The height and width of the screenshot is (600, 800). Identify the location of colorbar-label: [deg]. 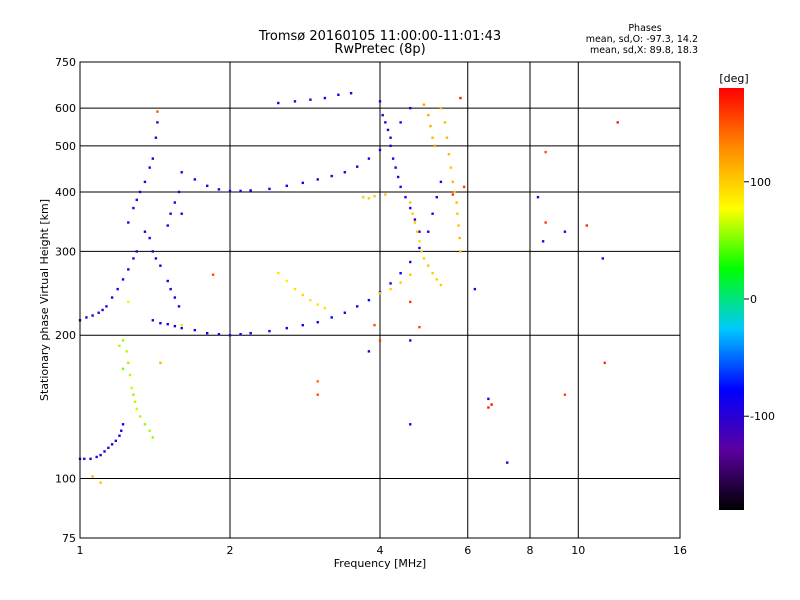
(733, 78).